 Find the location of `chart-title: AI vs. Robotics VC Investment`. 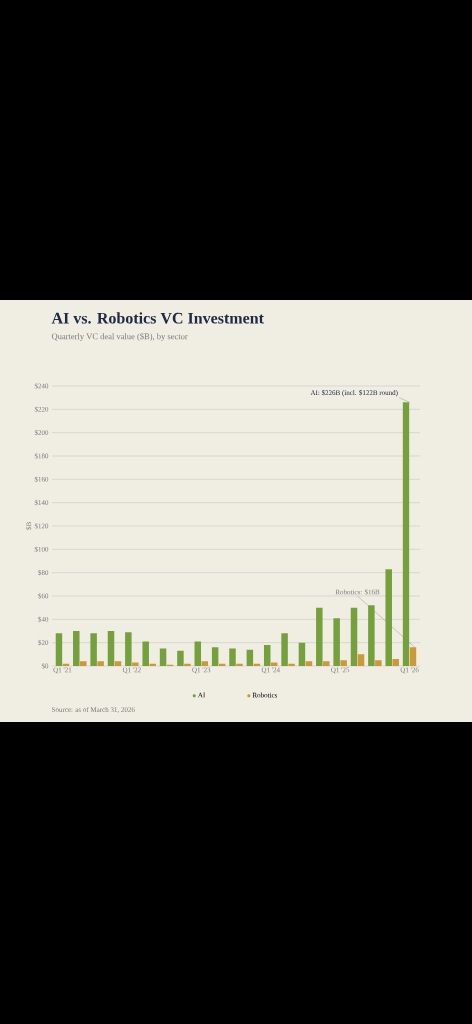

chart-title: AI vs. Robotics VC Investment is located at coordinates (157, 318).